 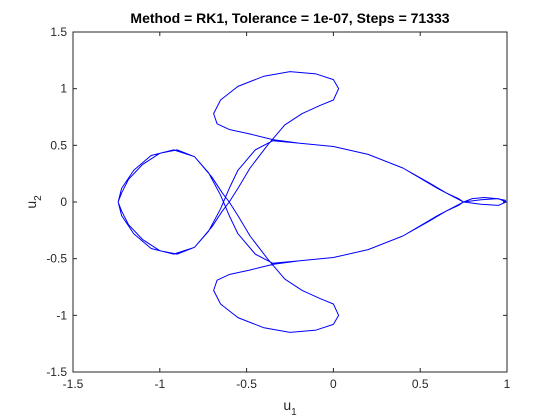 What do you see at coordinates (73, 384) in the screenshot?
I see `x-tick-label: -1.5` at bounding box center [73, 384].